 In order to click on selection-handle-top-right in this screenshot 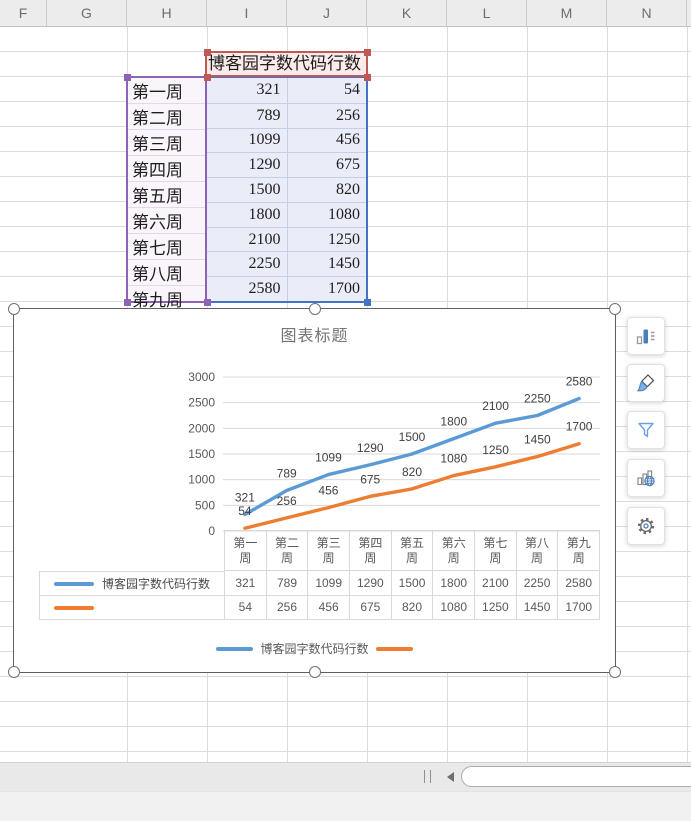, I will do `click(615, 309)`.